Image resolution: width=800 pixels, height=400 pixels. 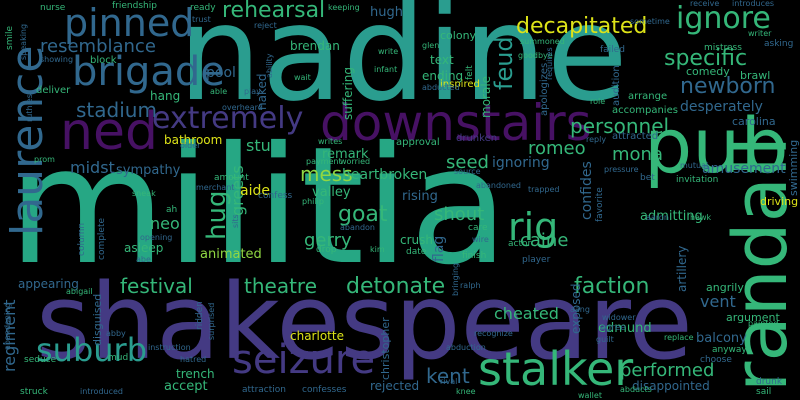 What do you see at coordinates (148, 170) in the screenshot?
I see `word-sympathy: sympathy` at bounding box center [148, 170].